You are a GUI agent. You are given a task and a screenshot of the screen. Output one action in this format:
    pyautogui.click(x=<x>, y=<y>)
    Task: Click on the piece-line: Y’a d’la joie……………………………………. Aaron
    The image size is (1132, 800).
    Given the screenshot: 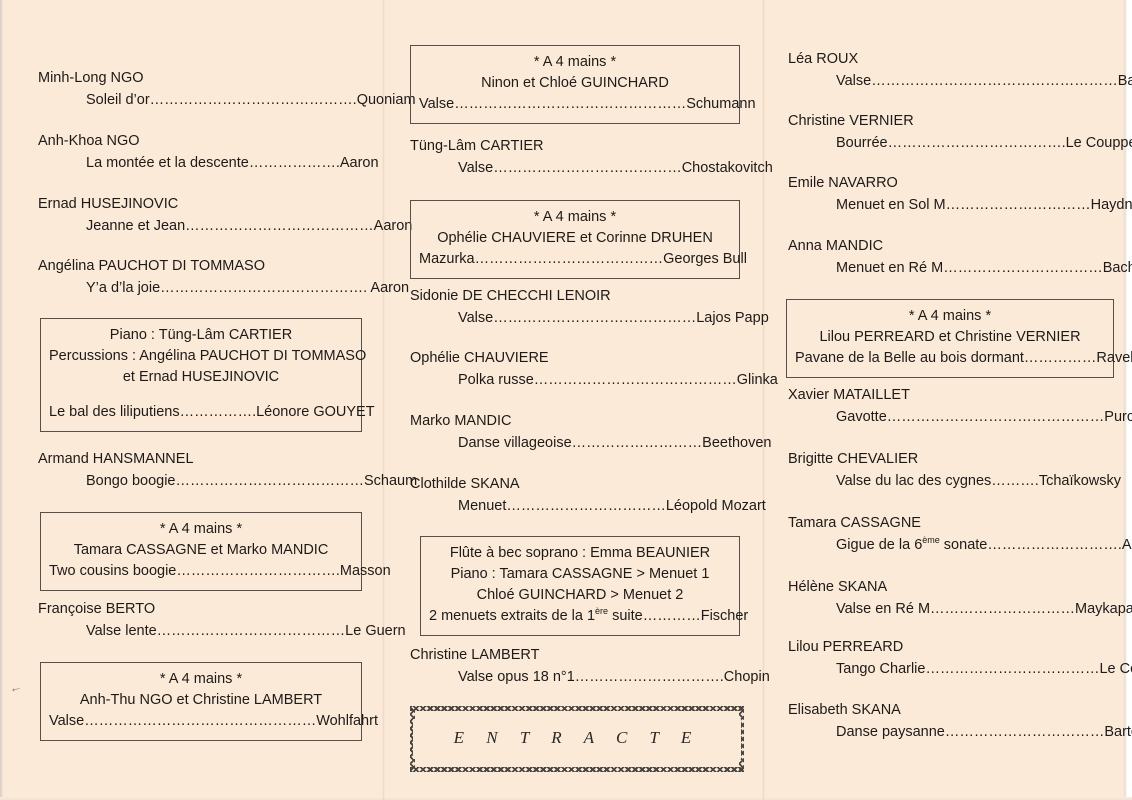 What is the action you would take?
    pyautogui.click(x=248, y=288)
    